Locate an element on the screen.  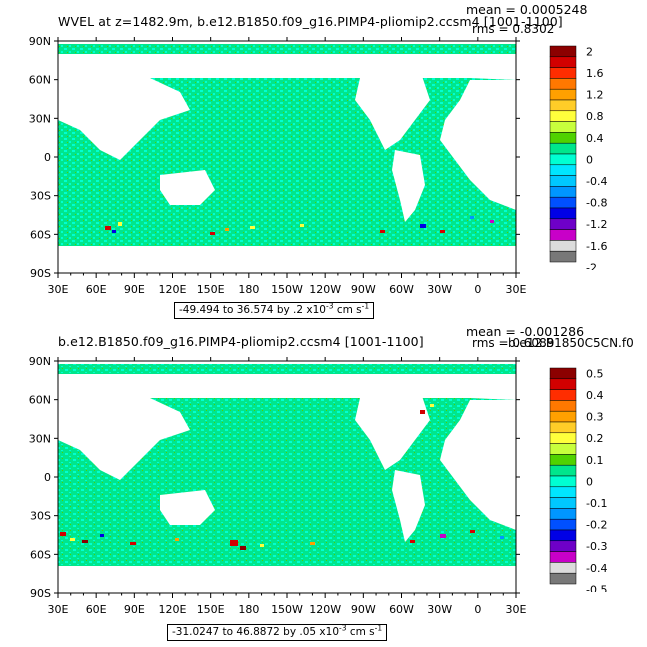
bottom-mean-value: mean = -0.001286 is located at coordinates (525, 331).